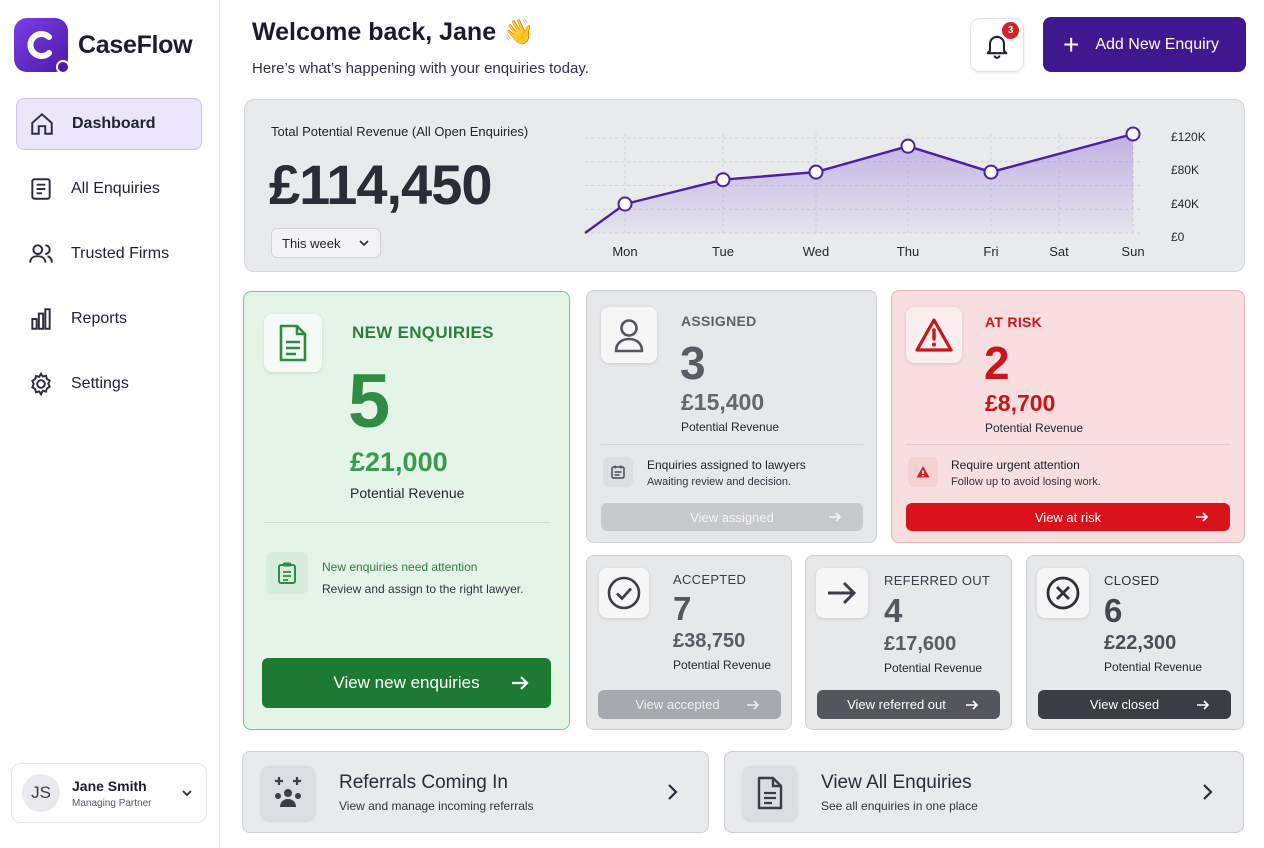 The width and height of the screenshot is (1264, 848). Describe the element at coordinates (41, 253) in the screenshot. I see `users-icon` at that location.